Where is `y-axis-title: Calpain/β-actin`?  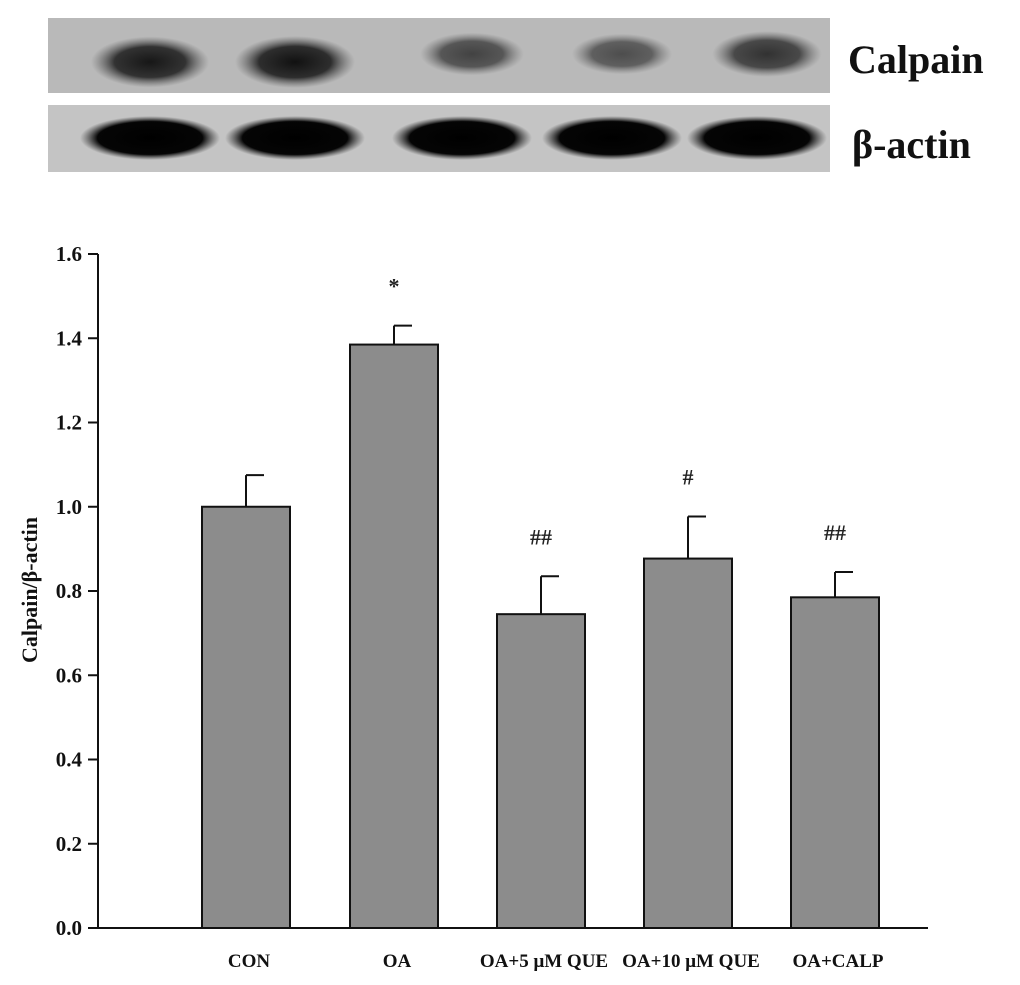
y-axis-title: Calpain/β-actin is located at coordinates (29, 590).